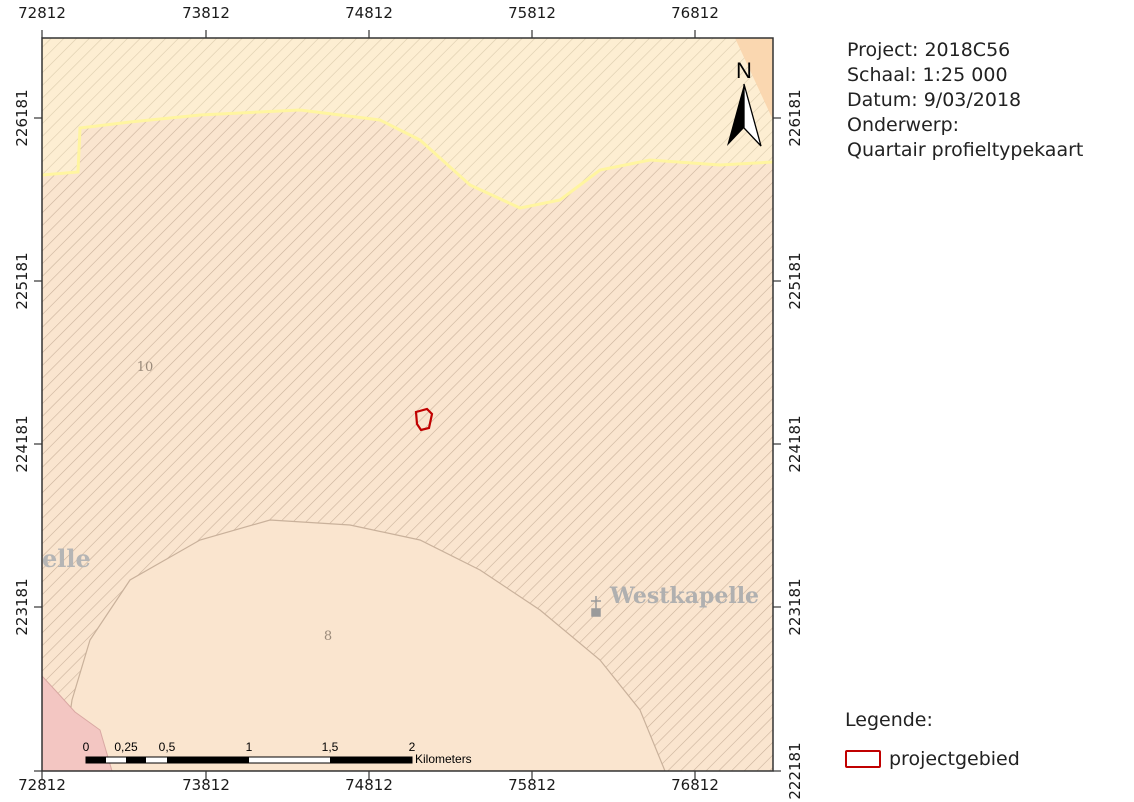 The image size is (1134, 802). Describe the element at coordinates (42, 13) in the screenshot. I see `x-tick-top: 72812` at that location.